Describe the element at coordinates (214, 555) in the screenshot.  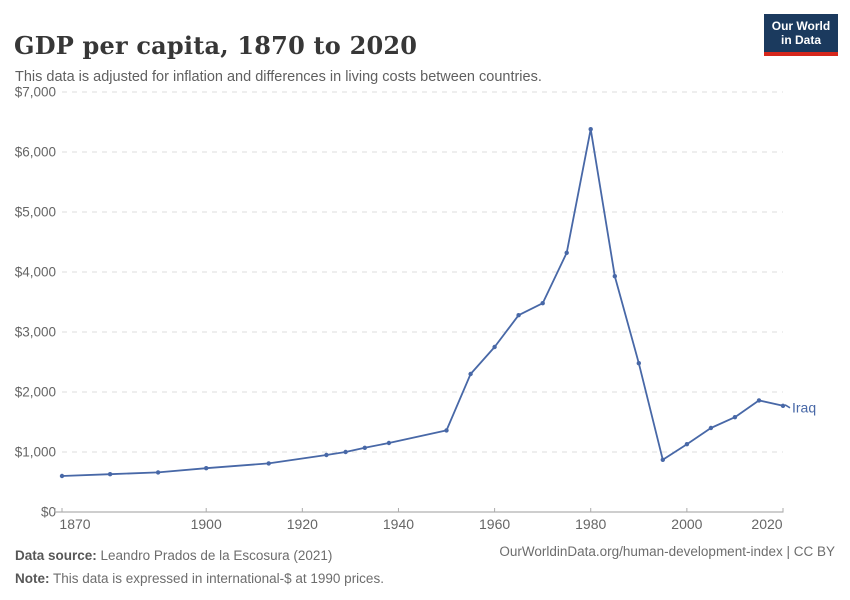
I see `data-source-text: Leandro Prados de la Escosura (2021)` at that location.